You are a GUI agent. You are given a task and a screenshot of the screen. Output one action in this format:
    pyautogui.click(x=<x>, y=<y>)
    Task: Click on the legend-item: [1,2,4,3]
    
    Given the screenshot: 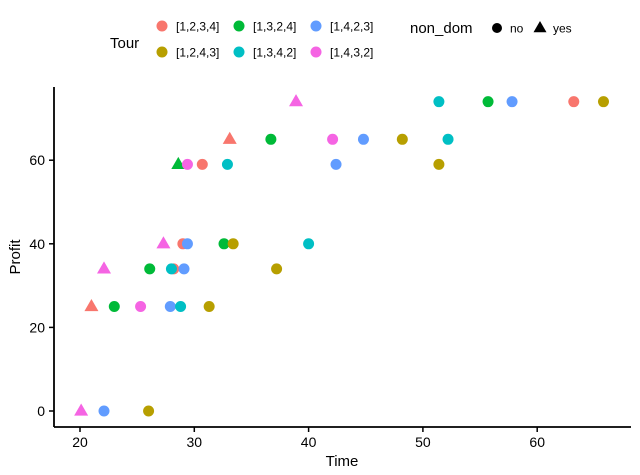 What is the action you would take?
    pyautogui.click(x=187, y=53)
    